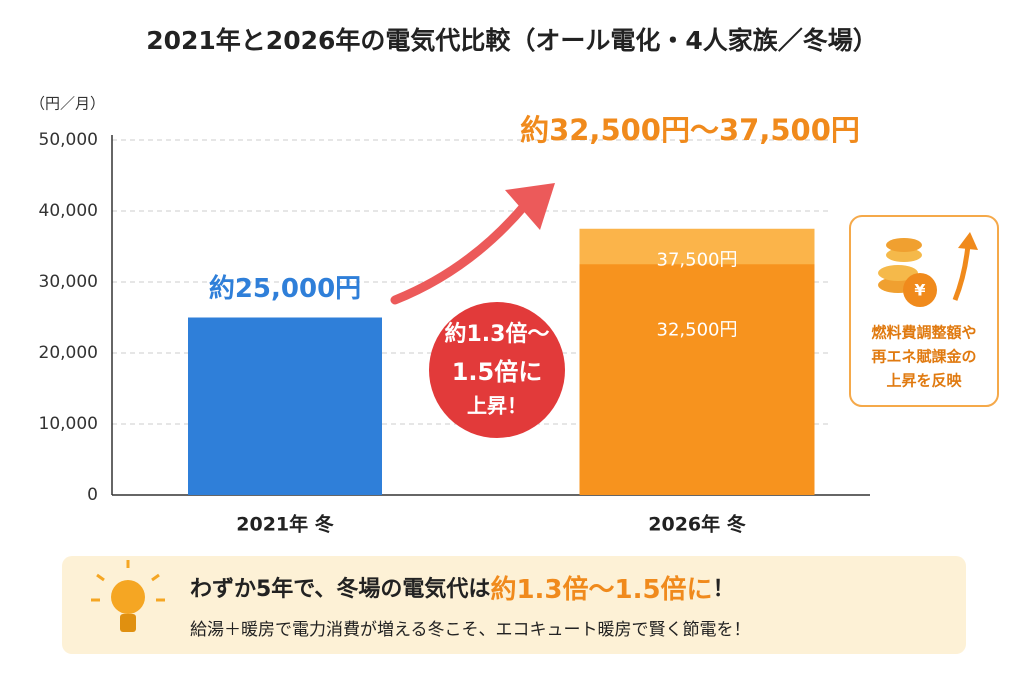  What do you see at coordinates (924, 381) in the screenshot?
I see `reason-line: 上昇を反映` at bounding box center [924, 381].